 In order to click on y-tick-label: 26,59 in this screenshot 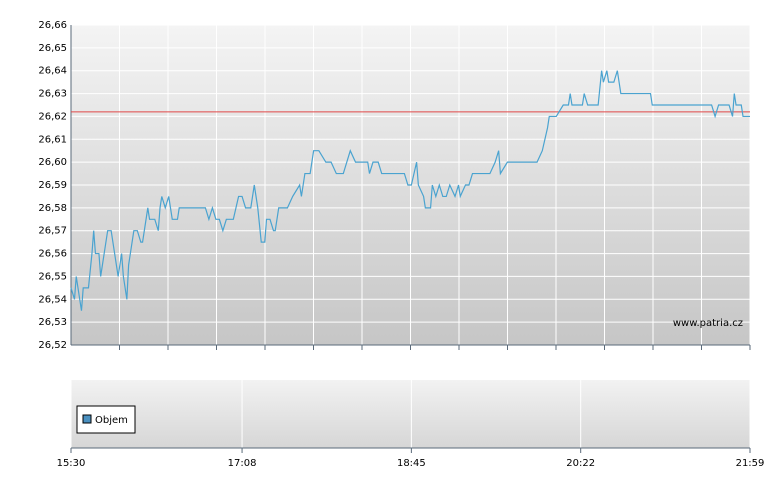, I will do `click(52, 185)`.